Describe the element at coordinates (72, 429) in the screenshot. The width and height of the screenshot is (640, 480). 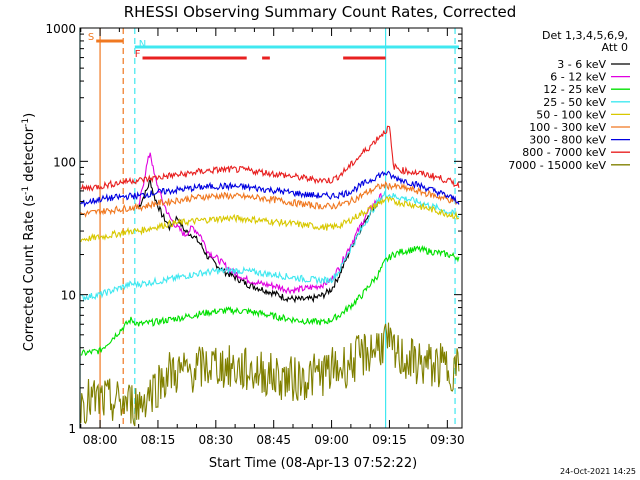
I see `y-tick-label-0: 1` at that location.